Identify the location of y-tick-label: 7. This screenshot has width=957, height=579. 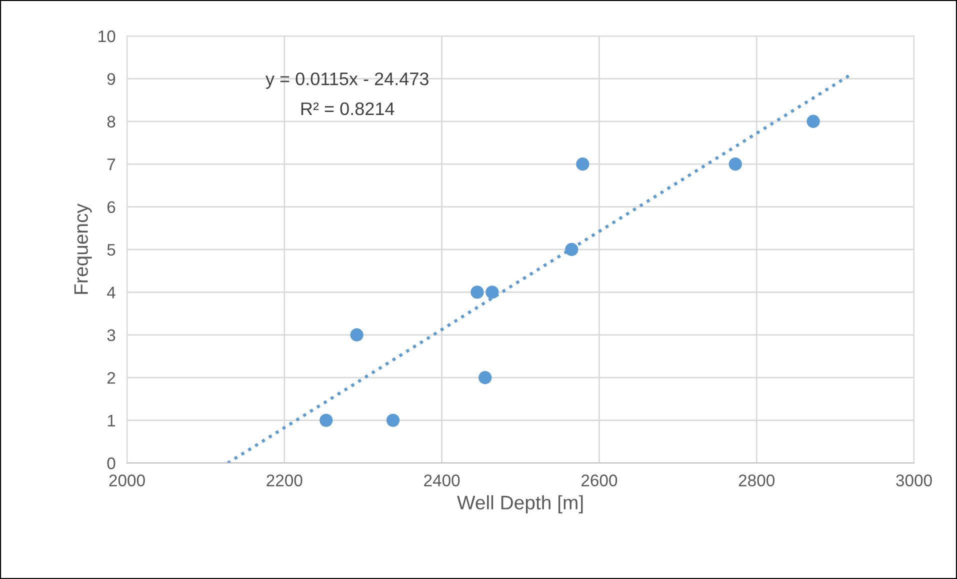
(111, 164).